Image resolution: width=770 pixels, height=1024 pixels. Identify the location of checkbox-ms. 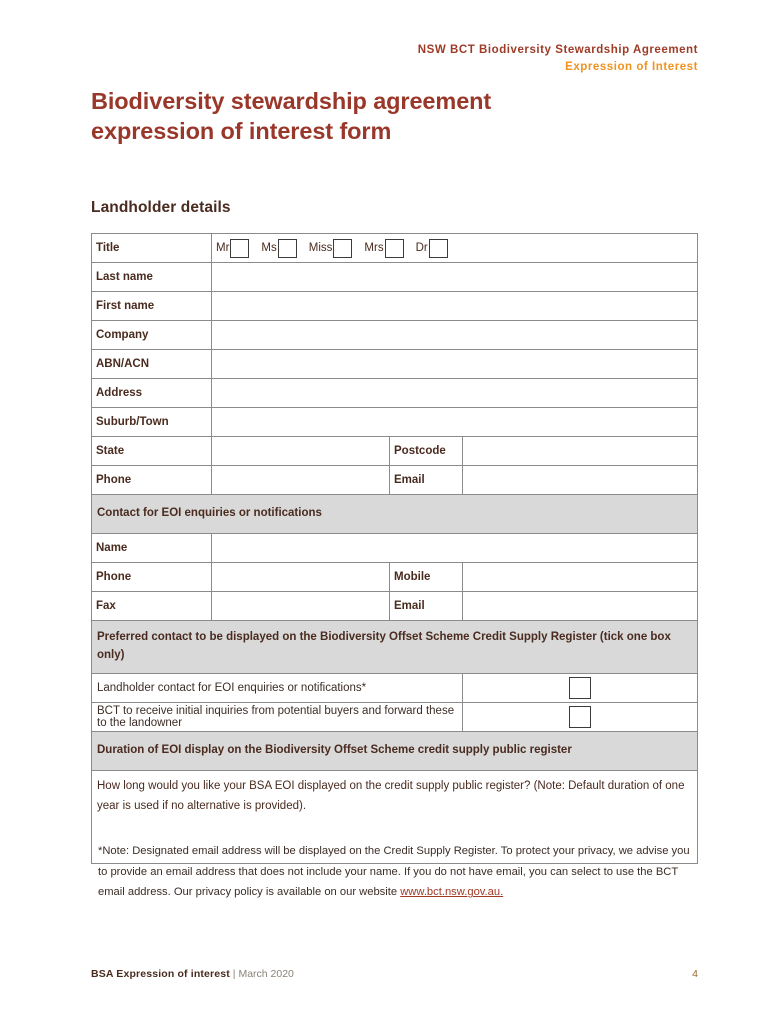
(287, 248).